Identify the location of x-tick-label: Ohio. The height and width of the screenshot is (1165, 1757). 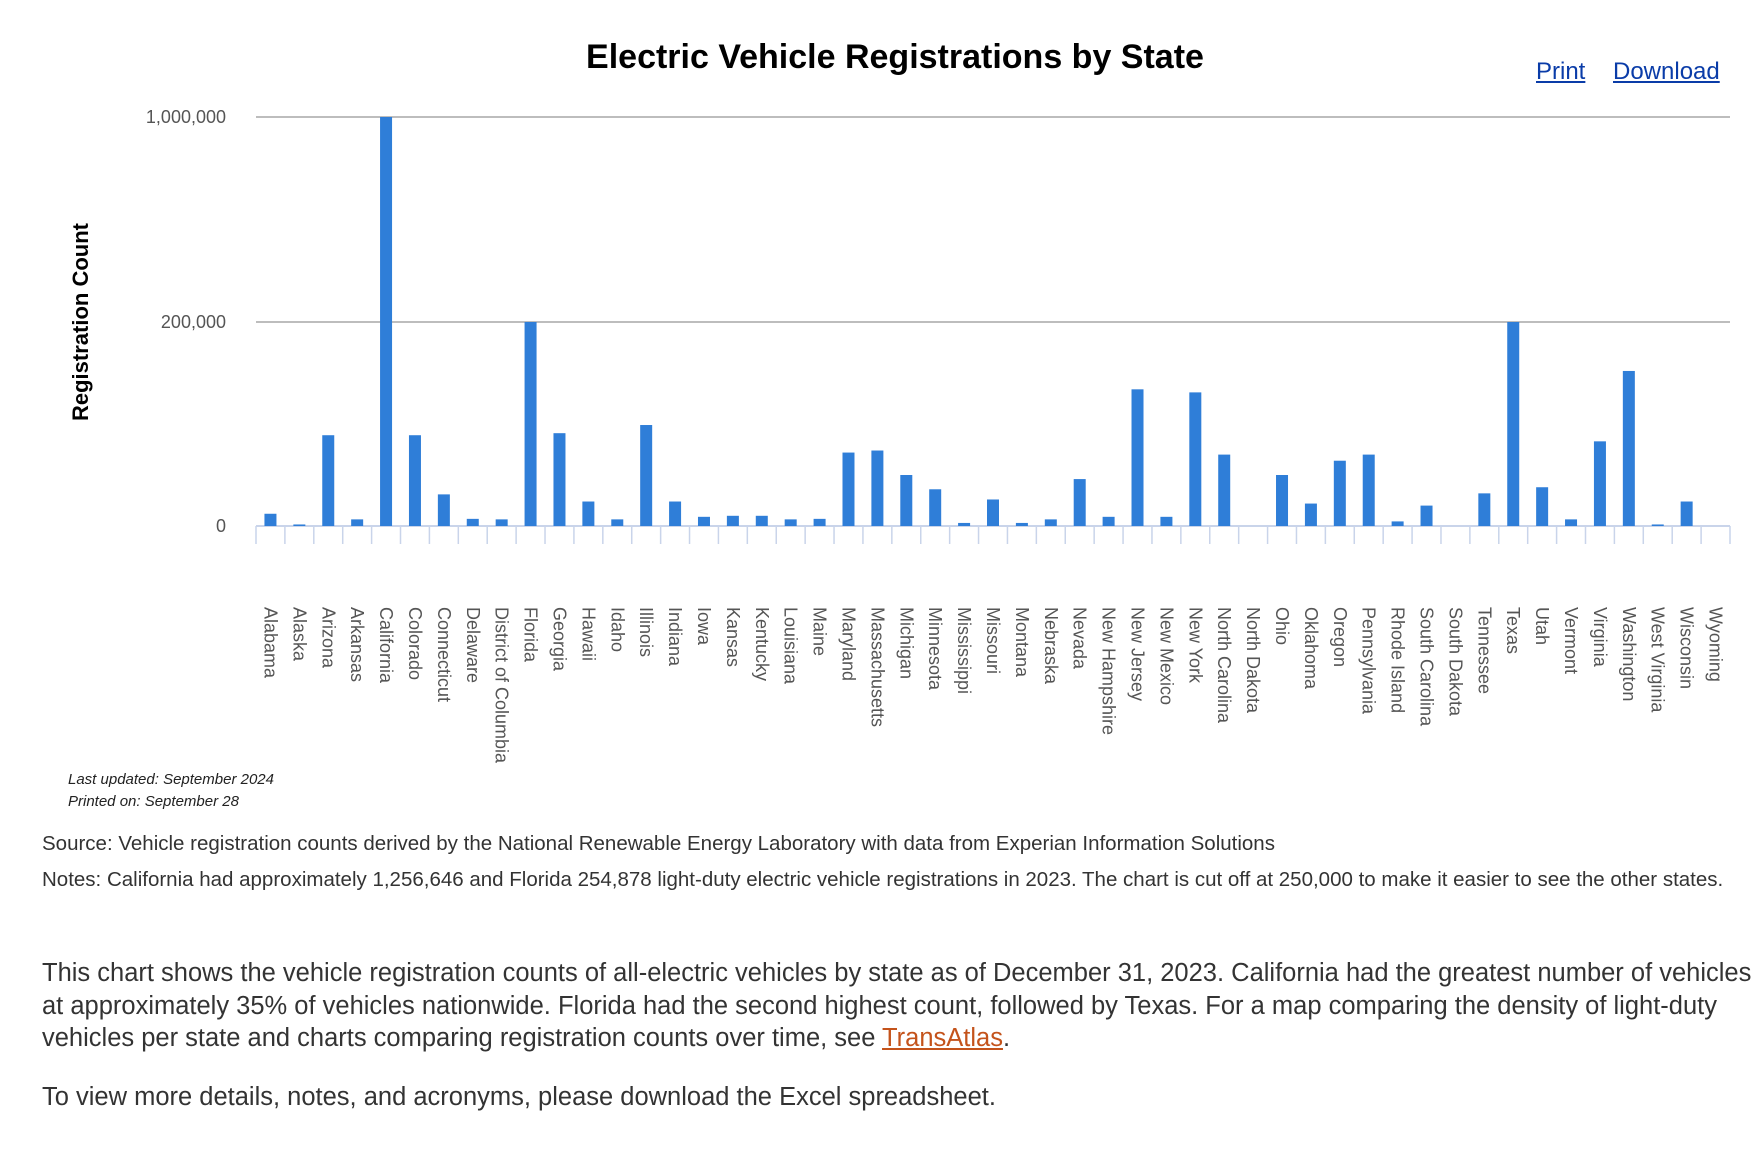
(1282, 626).